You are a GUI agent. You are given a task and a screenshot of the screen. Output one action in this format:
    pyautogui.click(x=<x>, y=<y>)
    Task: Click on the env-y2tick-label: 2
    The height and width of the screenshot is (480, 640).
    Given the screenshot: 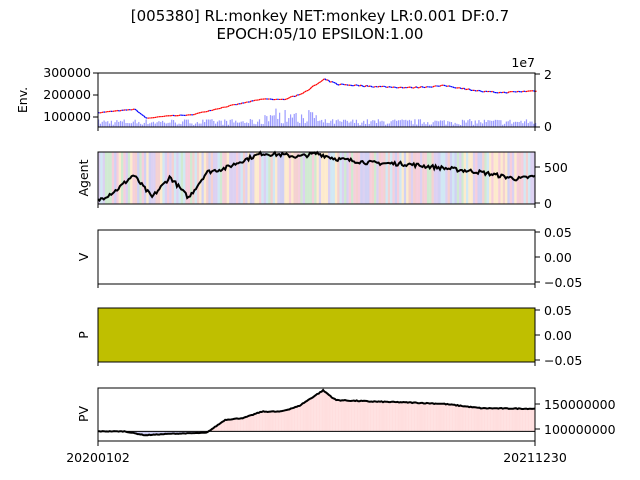 What is the action you would take?
    pyautogui.click(x=548, y=74)
    